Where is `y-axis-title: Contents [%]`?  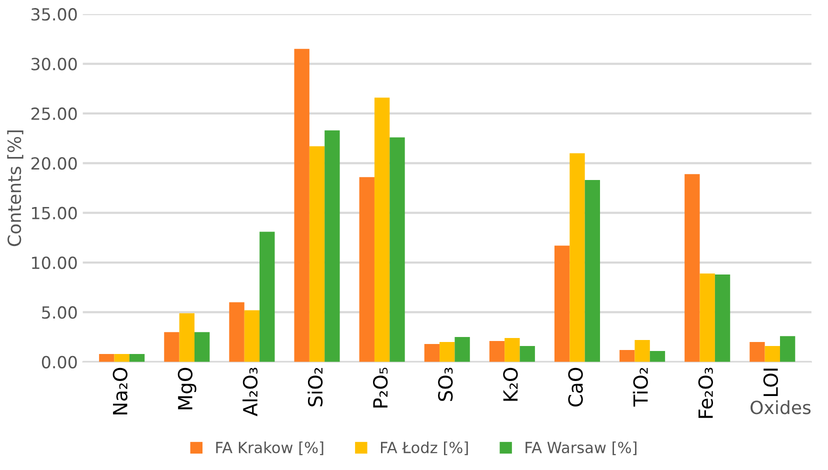 y-axis-title: Contents [%] is located at coordinates (15, 188).